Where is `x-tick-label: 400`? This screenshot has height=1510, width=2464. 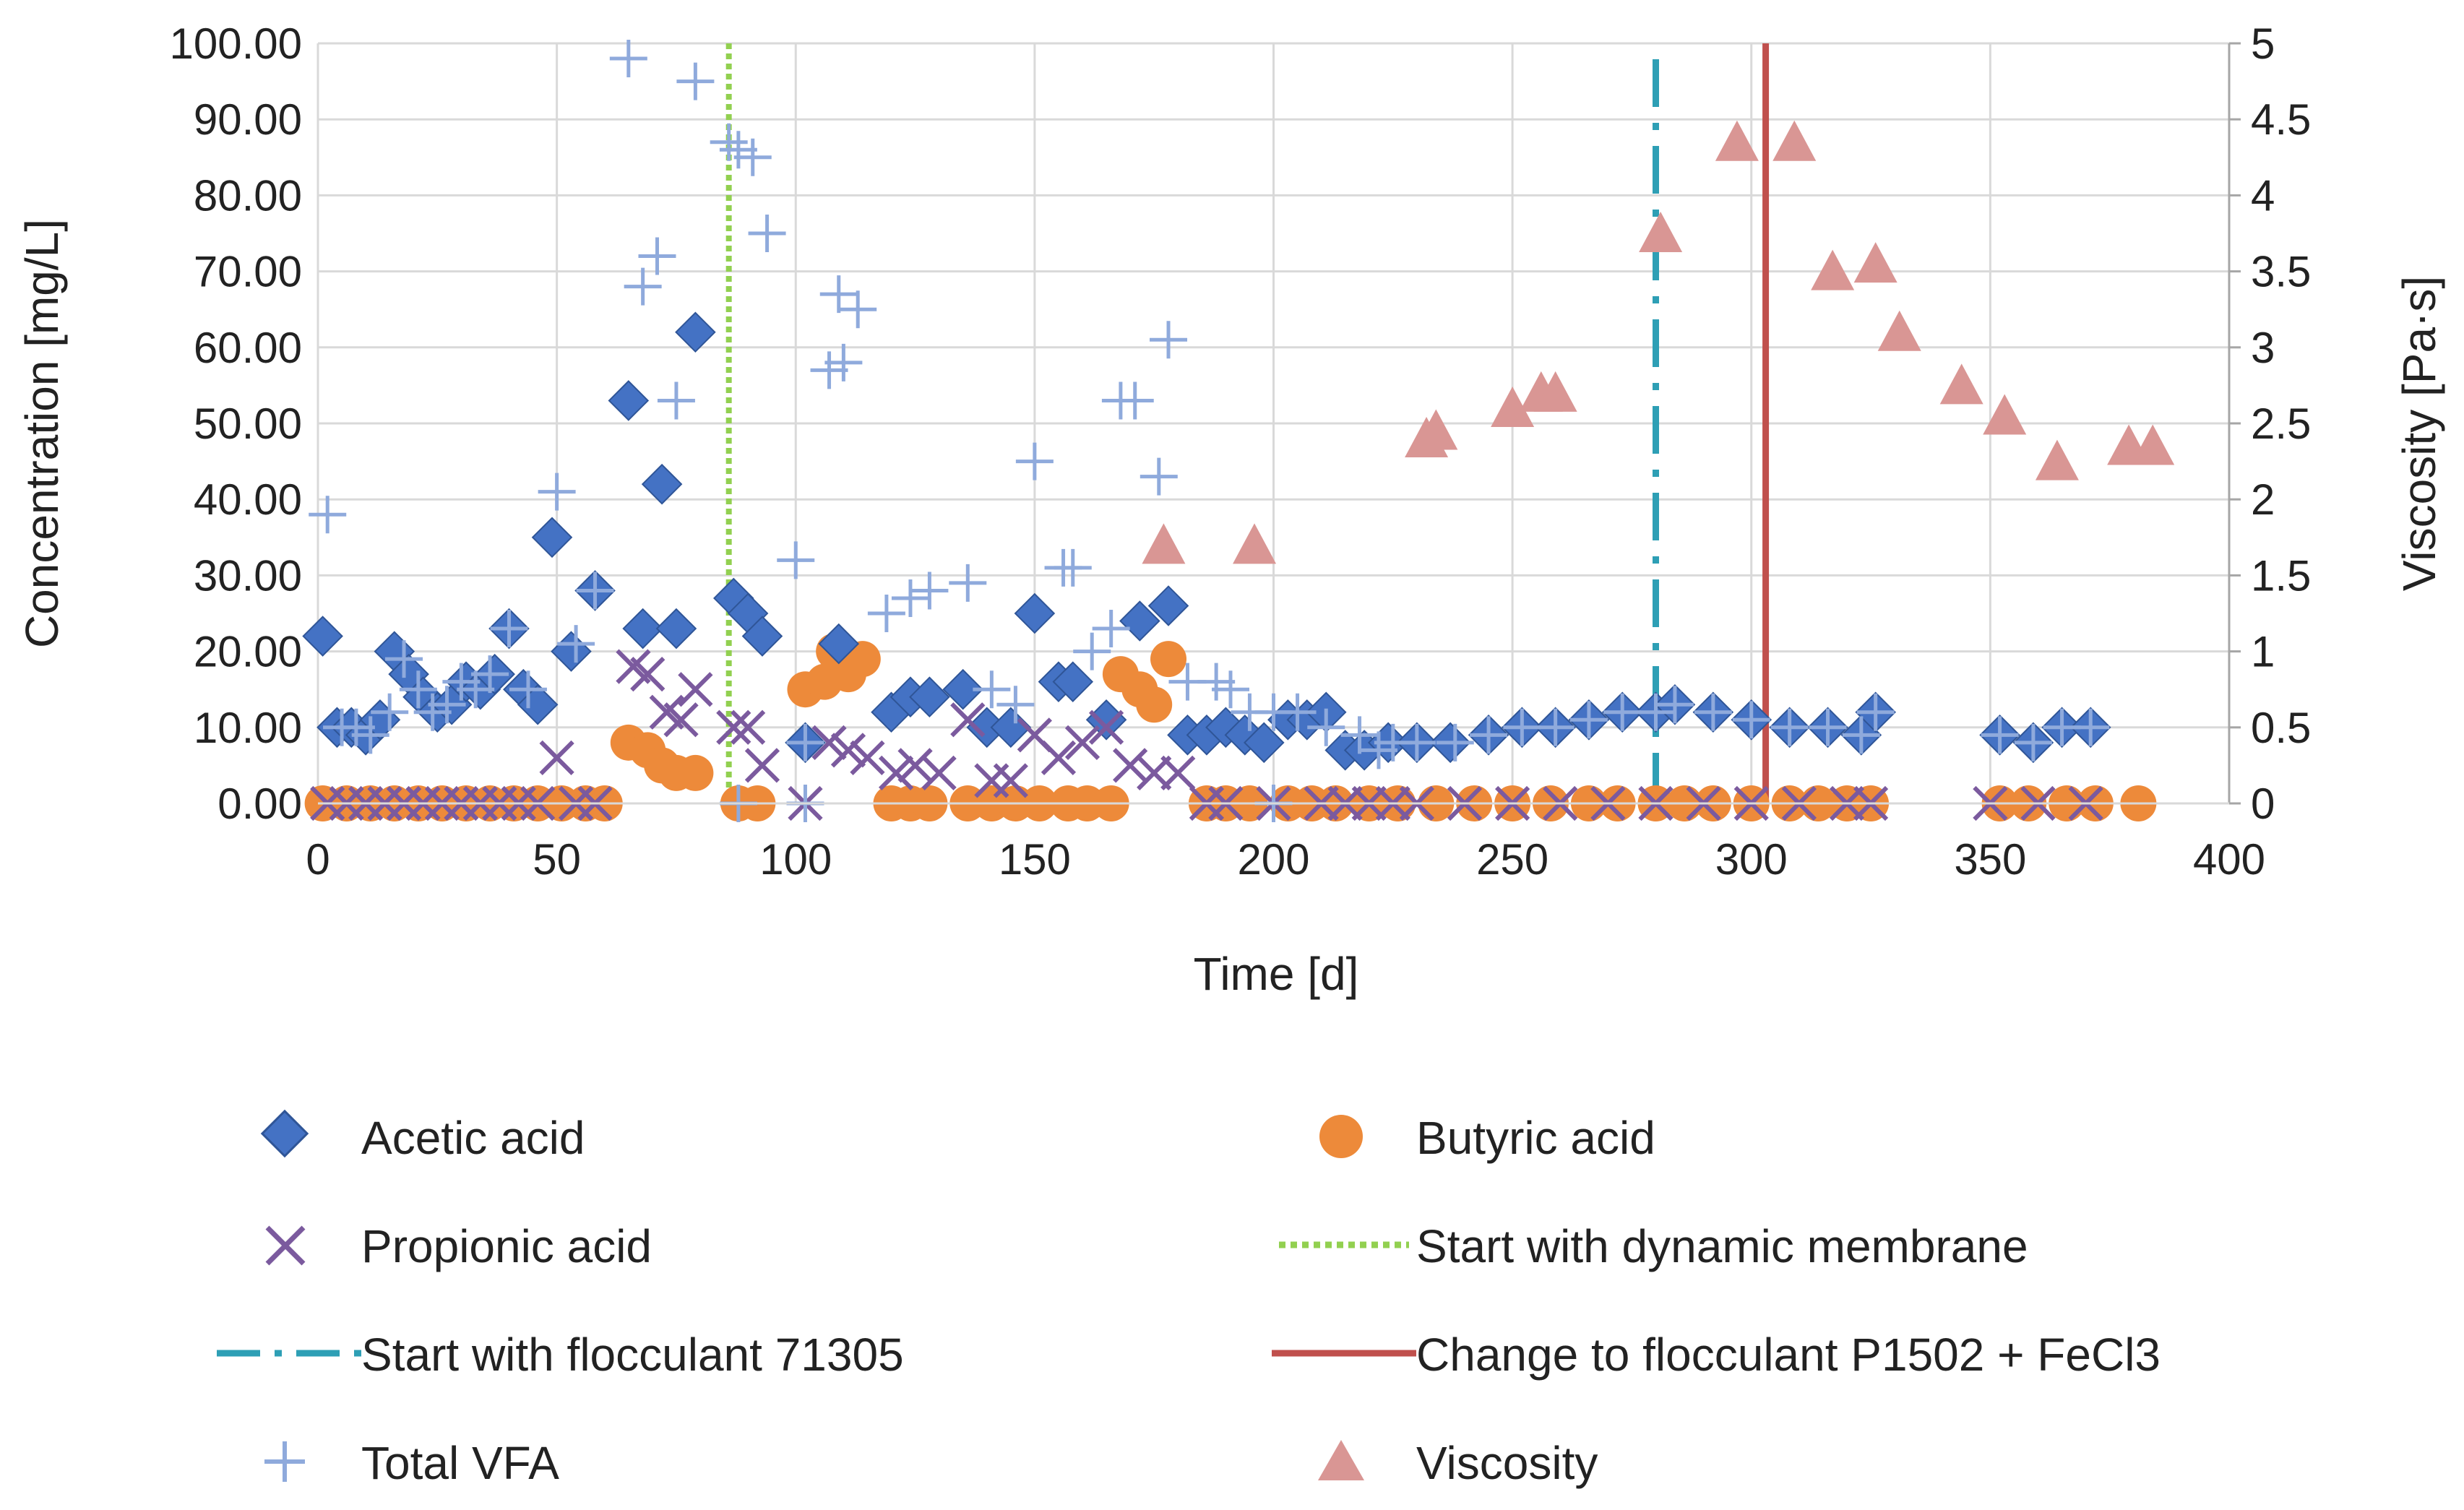 x-tick-label: 400 is located at coordinates (2229, 859).